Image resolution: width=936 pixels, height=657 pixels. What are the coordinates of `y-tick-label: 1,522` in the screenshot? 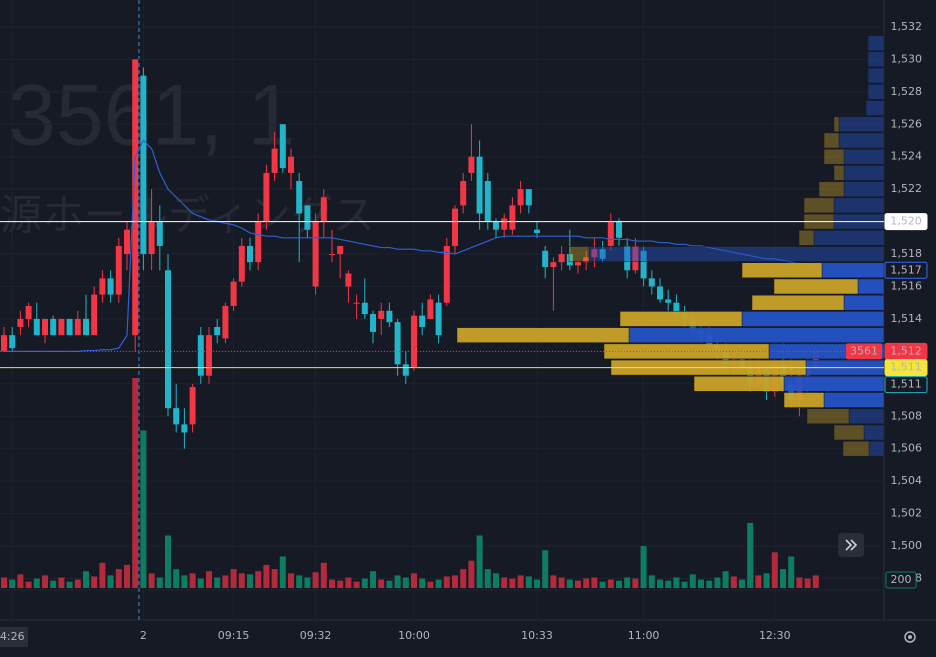 It's located at (907, 188).